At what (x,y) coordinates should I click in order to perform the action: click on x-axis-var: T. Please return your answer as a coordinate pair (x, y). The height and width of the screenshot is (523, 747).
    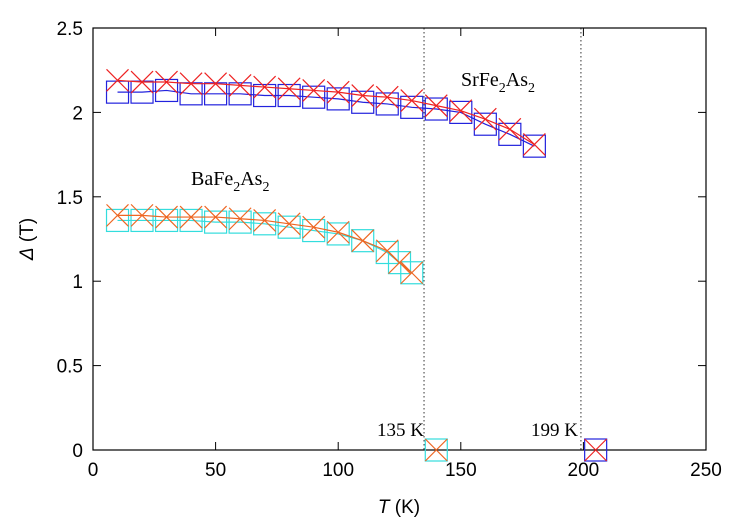
    Looking at the image, I should click on (384, 507).